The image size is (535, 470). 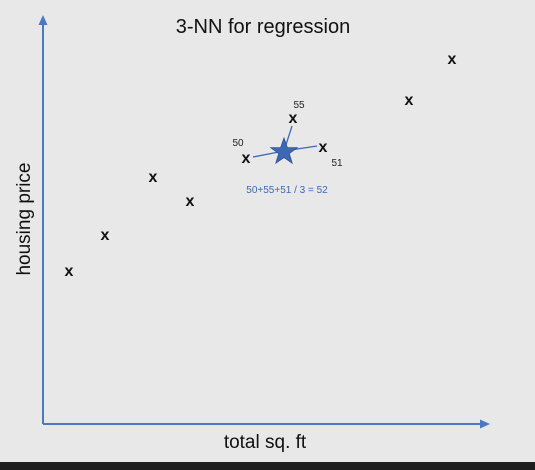 What do you see at coordinates (284, 150) in the screenshot?
I see `query-point-star-icon` at bounding box center [284, 150].